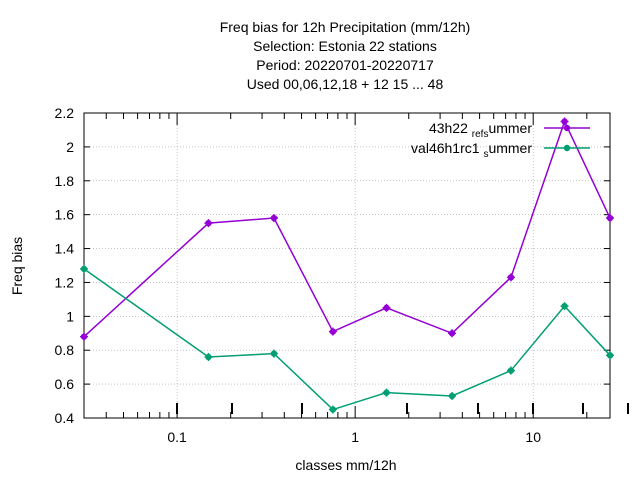 The height and width of the screenshot is (480, 640). I want to click on y-tick-label: 2.2, so click(65, 113).